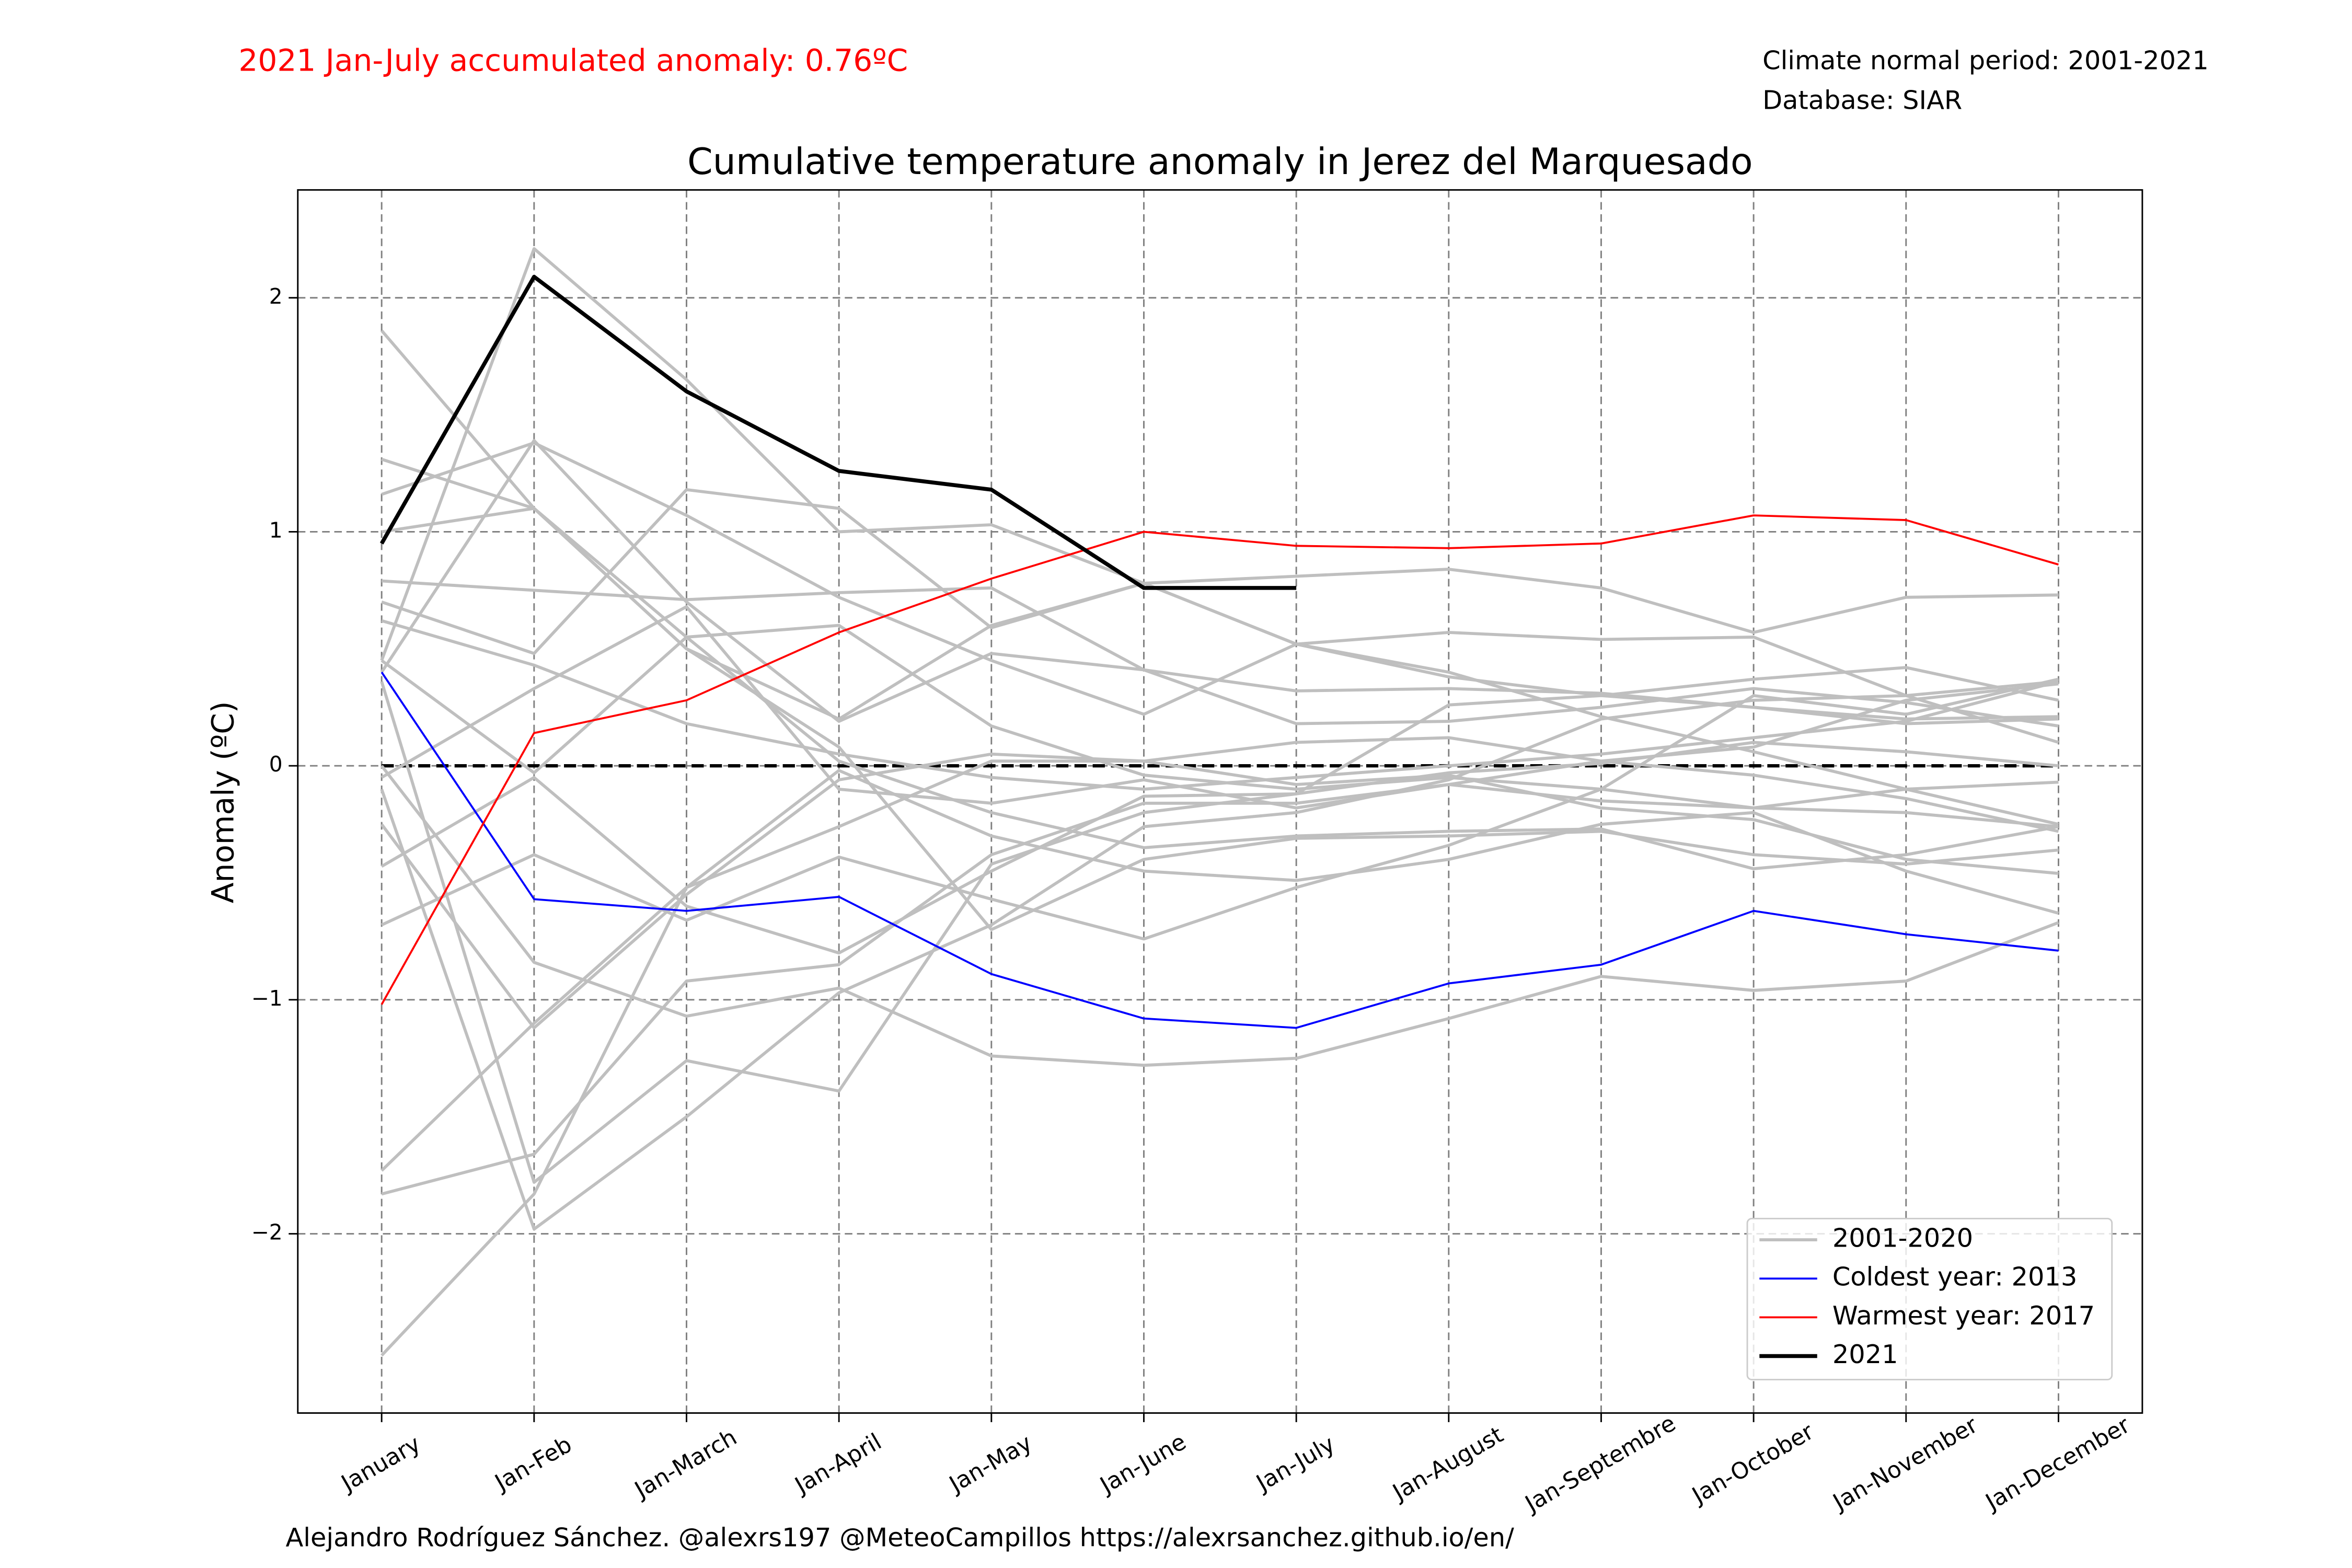  Describe the element at coordinates (1865, 1354) in the screenshot. I see `legend-label: 2021` at that location.